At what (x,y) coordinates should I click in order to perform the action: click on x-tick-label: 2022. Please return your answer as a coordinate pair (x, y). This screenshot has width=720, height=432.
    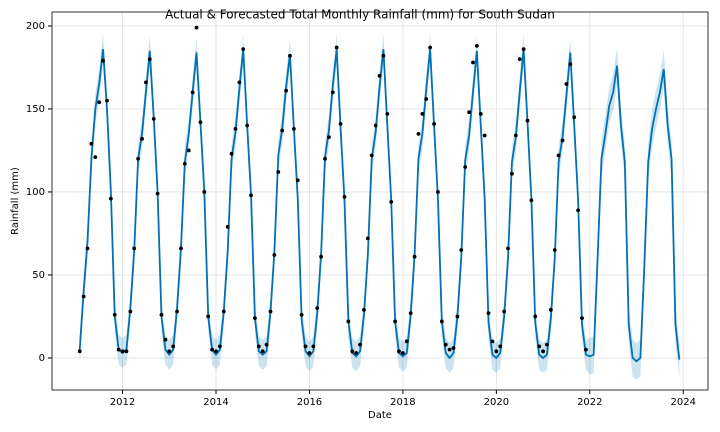
    Looking at the image, I should click on (589, 402).